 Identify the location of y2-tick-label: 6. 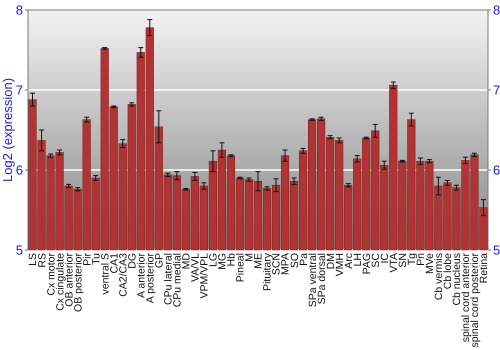
(496, 170).